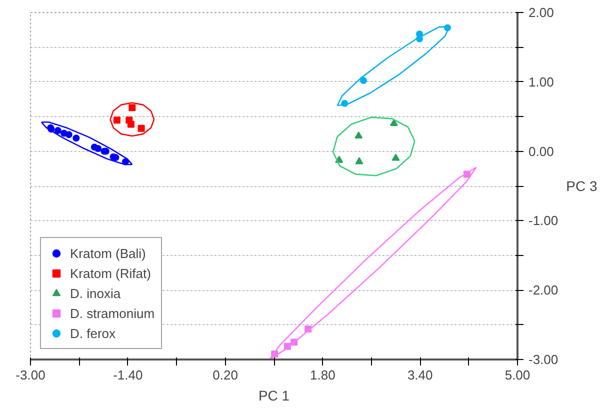 This screenshot has width=600, height=409. I want to click on legend-label: D. stramonium, so click(112, 313).